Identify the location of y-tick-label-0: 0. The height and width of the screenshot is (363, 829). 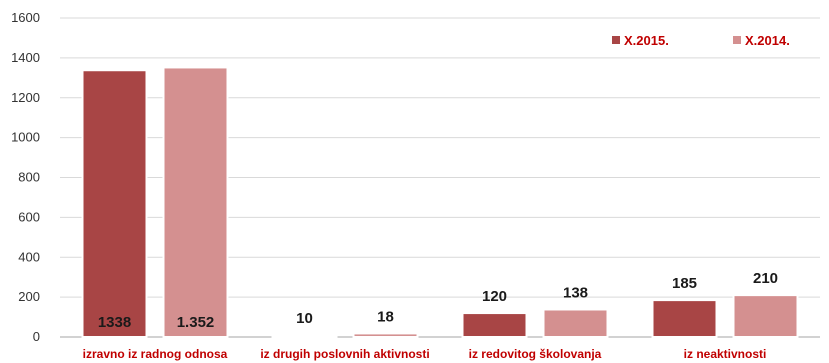
(36, 336).